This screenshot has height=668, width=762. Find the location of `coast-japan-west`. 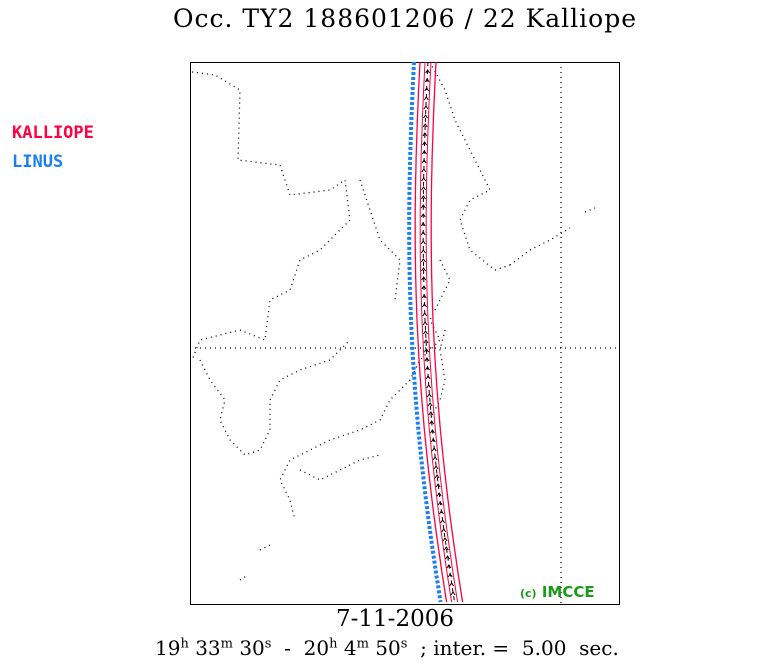

coast-japan-west is located at coordinates (365, 390).